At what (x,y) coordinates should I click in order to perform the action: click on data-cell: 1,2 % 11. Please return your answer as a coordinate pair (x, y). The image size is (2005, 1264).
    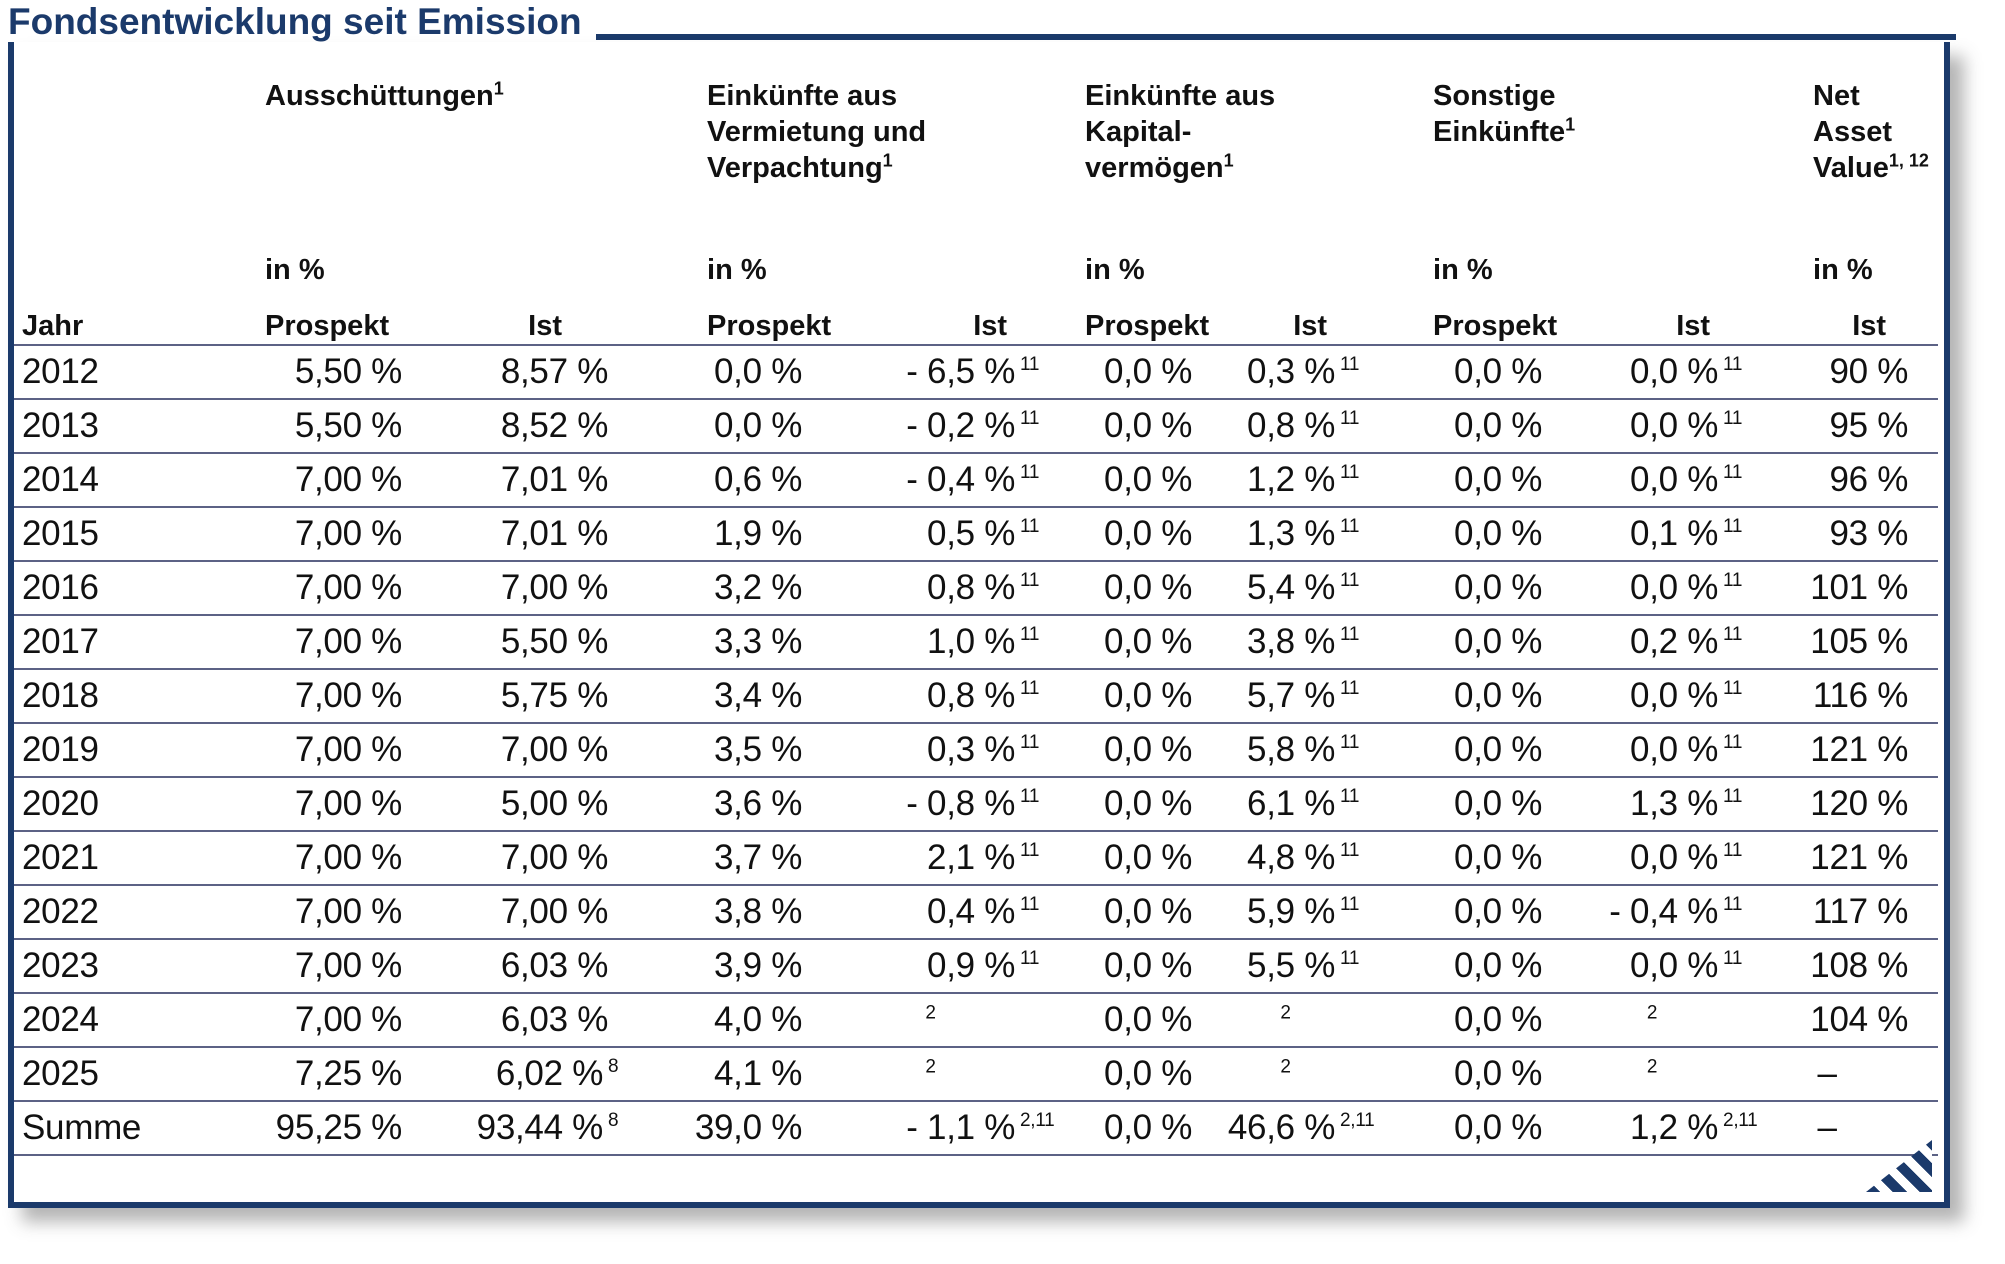
    Looking at the image, I should click on (1303, 479).